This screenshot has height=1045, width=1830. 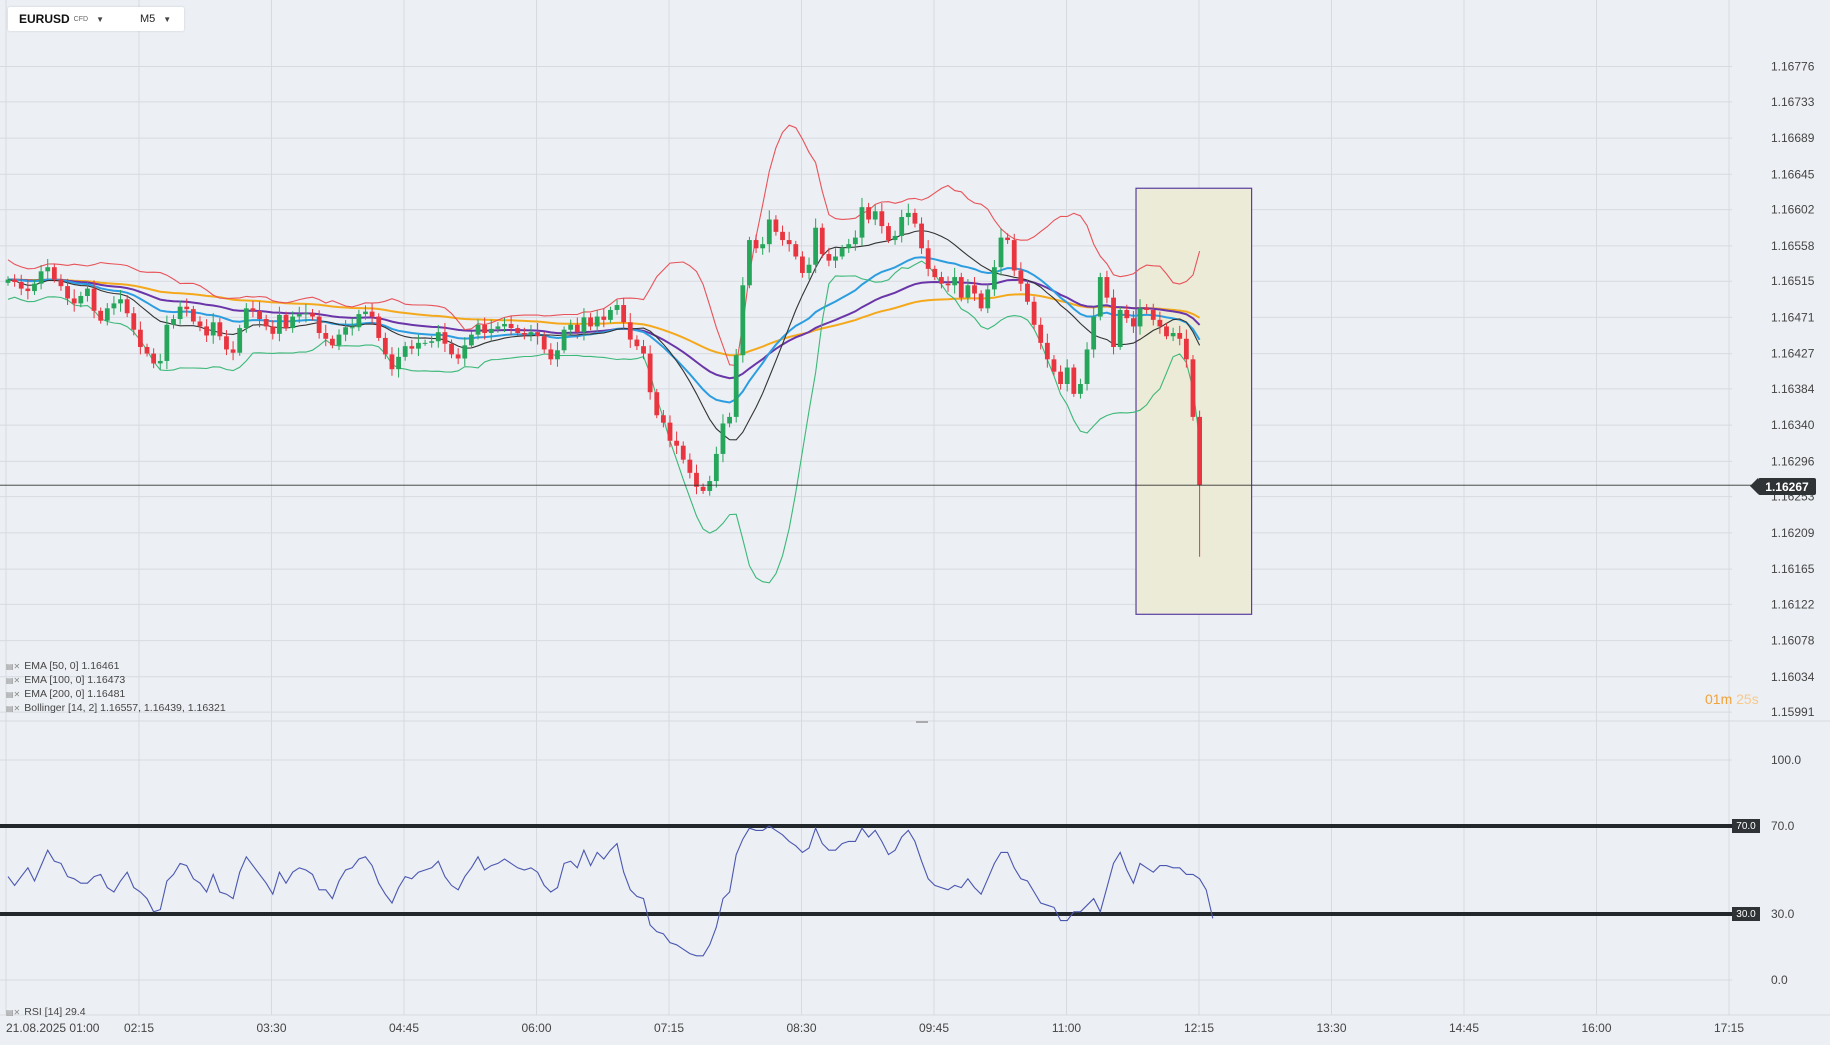 I want to click on rsi-tick-label: 100.0, so click(x=1786, y=760).